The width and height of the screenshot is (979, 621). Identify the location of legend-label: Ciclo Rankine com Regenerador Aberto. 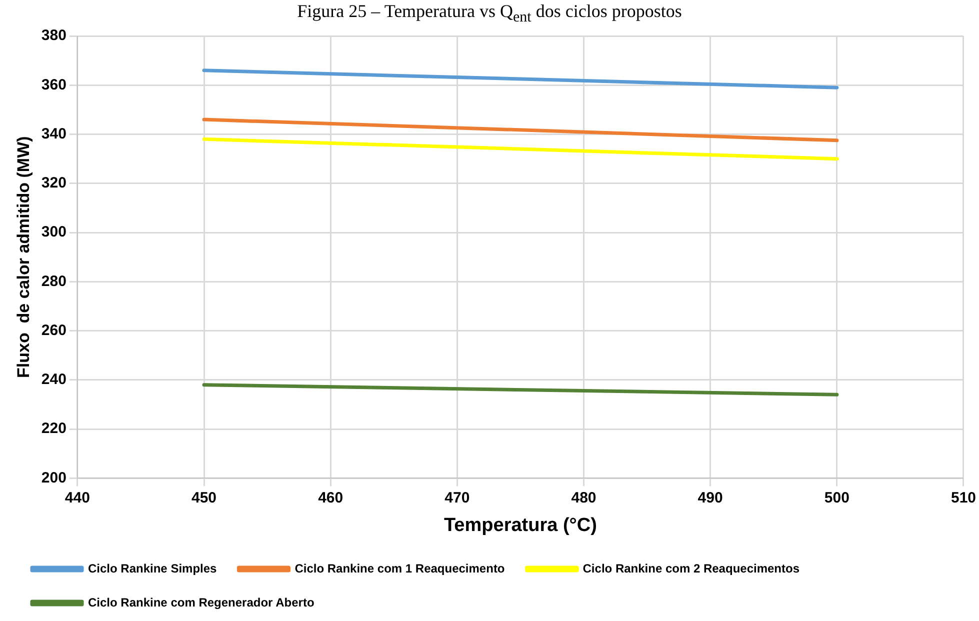
(201, 602).